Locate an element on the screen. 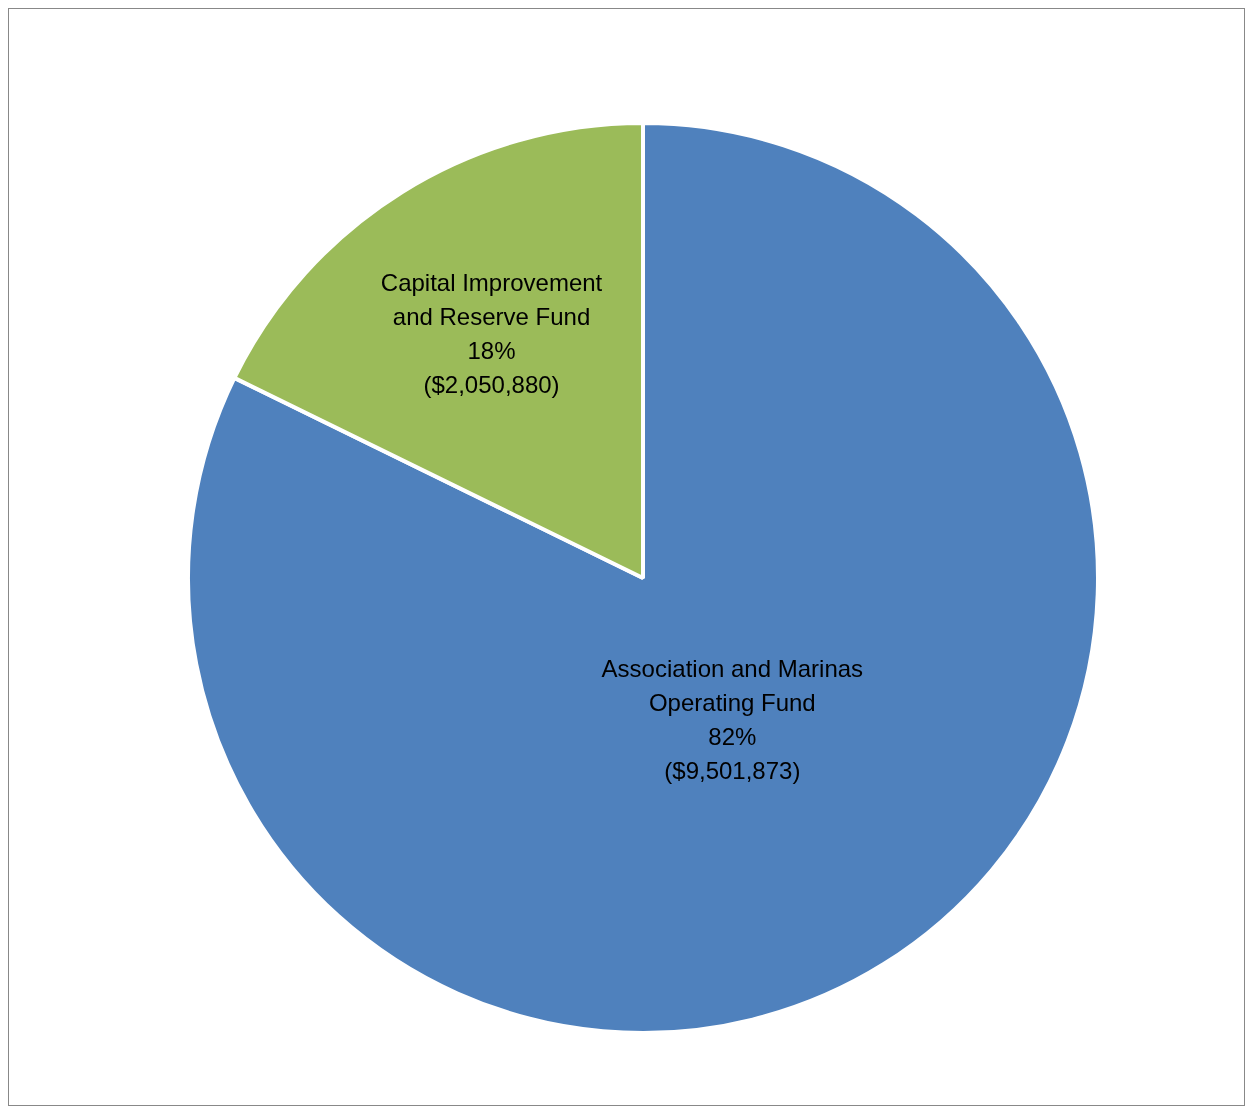  slice-label: Association and Marinas Operating Fund is located at coordinates (732, 685).